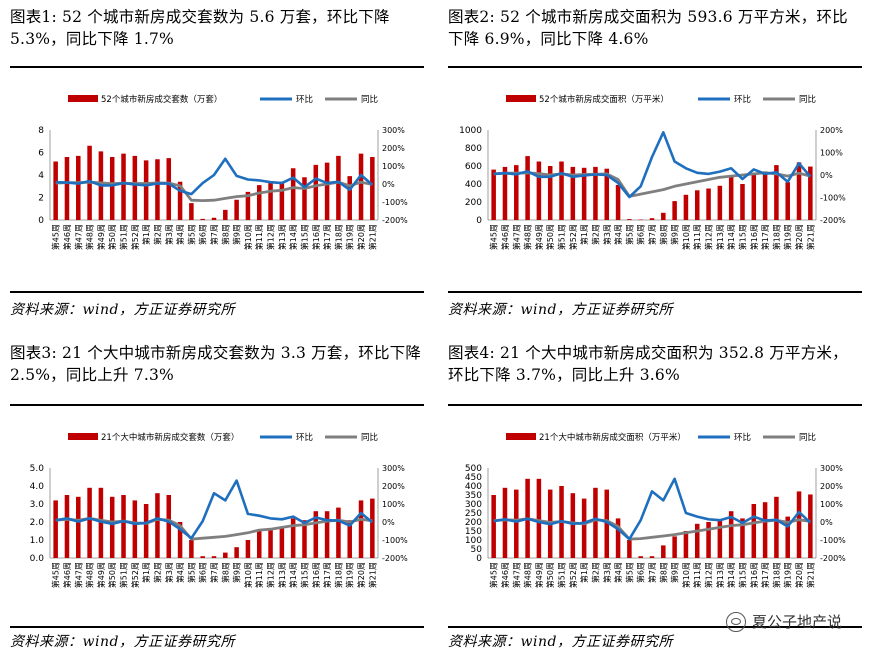  I want to click on x-tick-label: 第12周, so click(709, 237).